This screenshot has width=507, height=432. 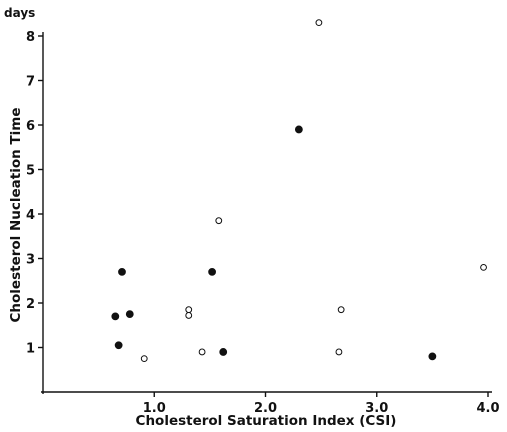 I want to click on y-unit-label: days, so click(x=19, y=13).